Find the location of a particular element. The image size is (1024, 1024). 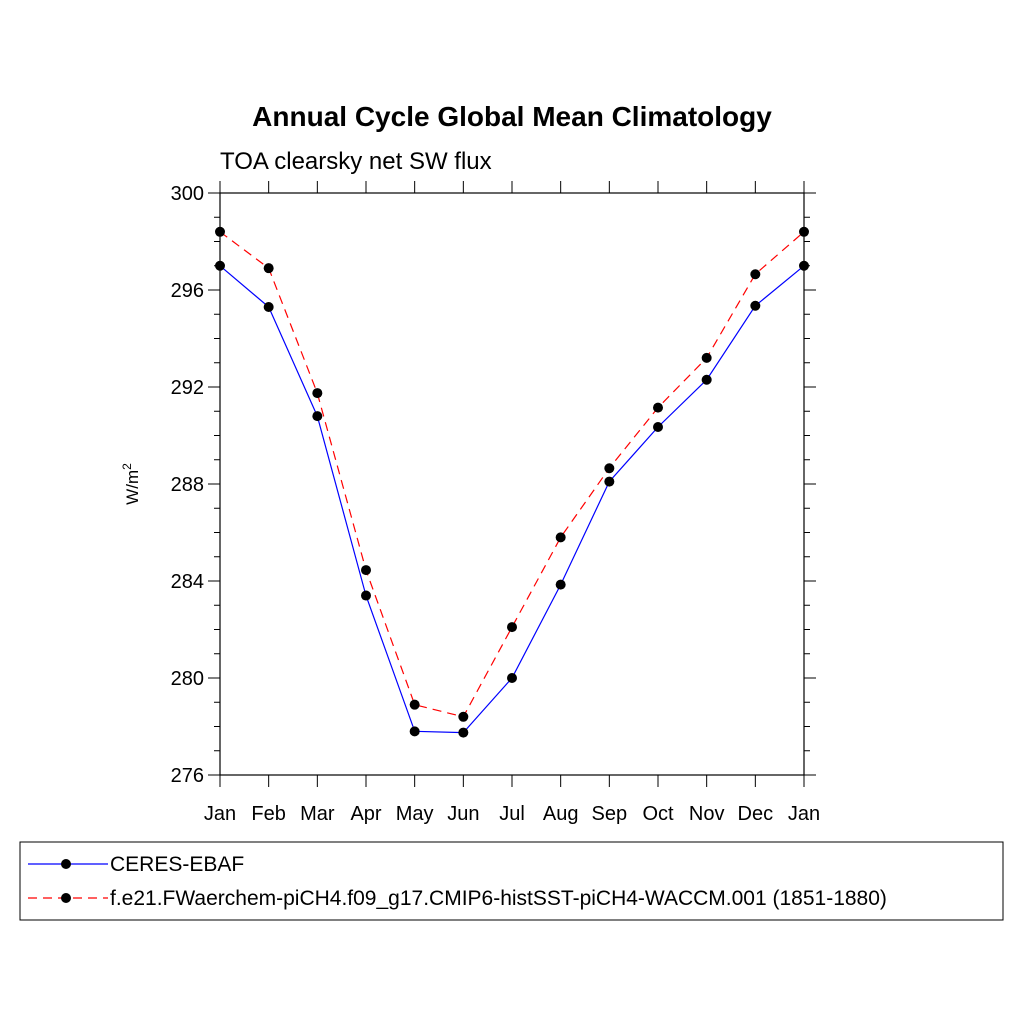

x-tick-label: May is located at coordinates (415, 814).